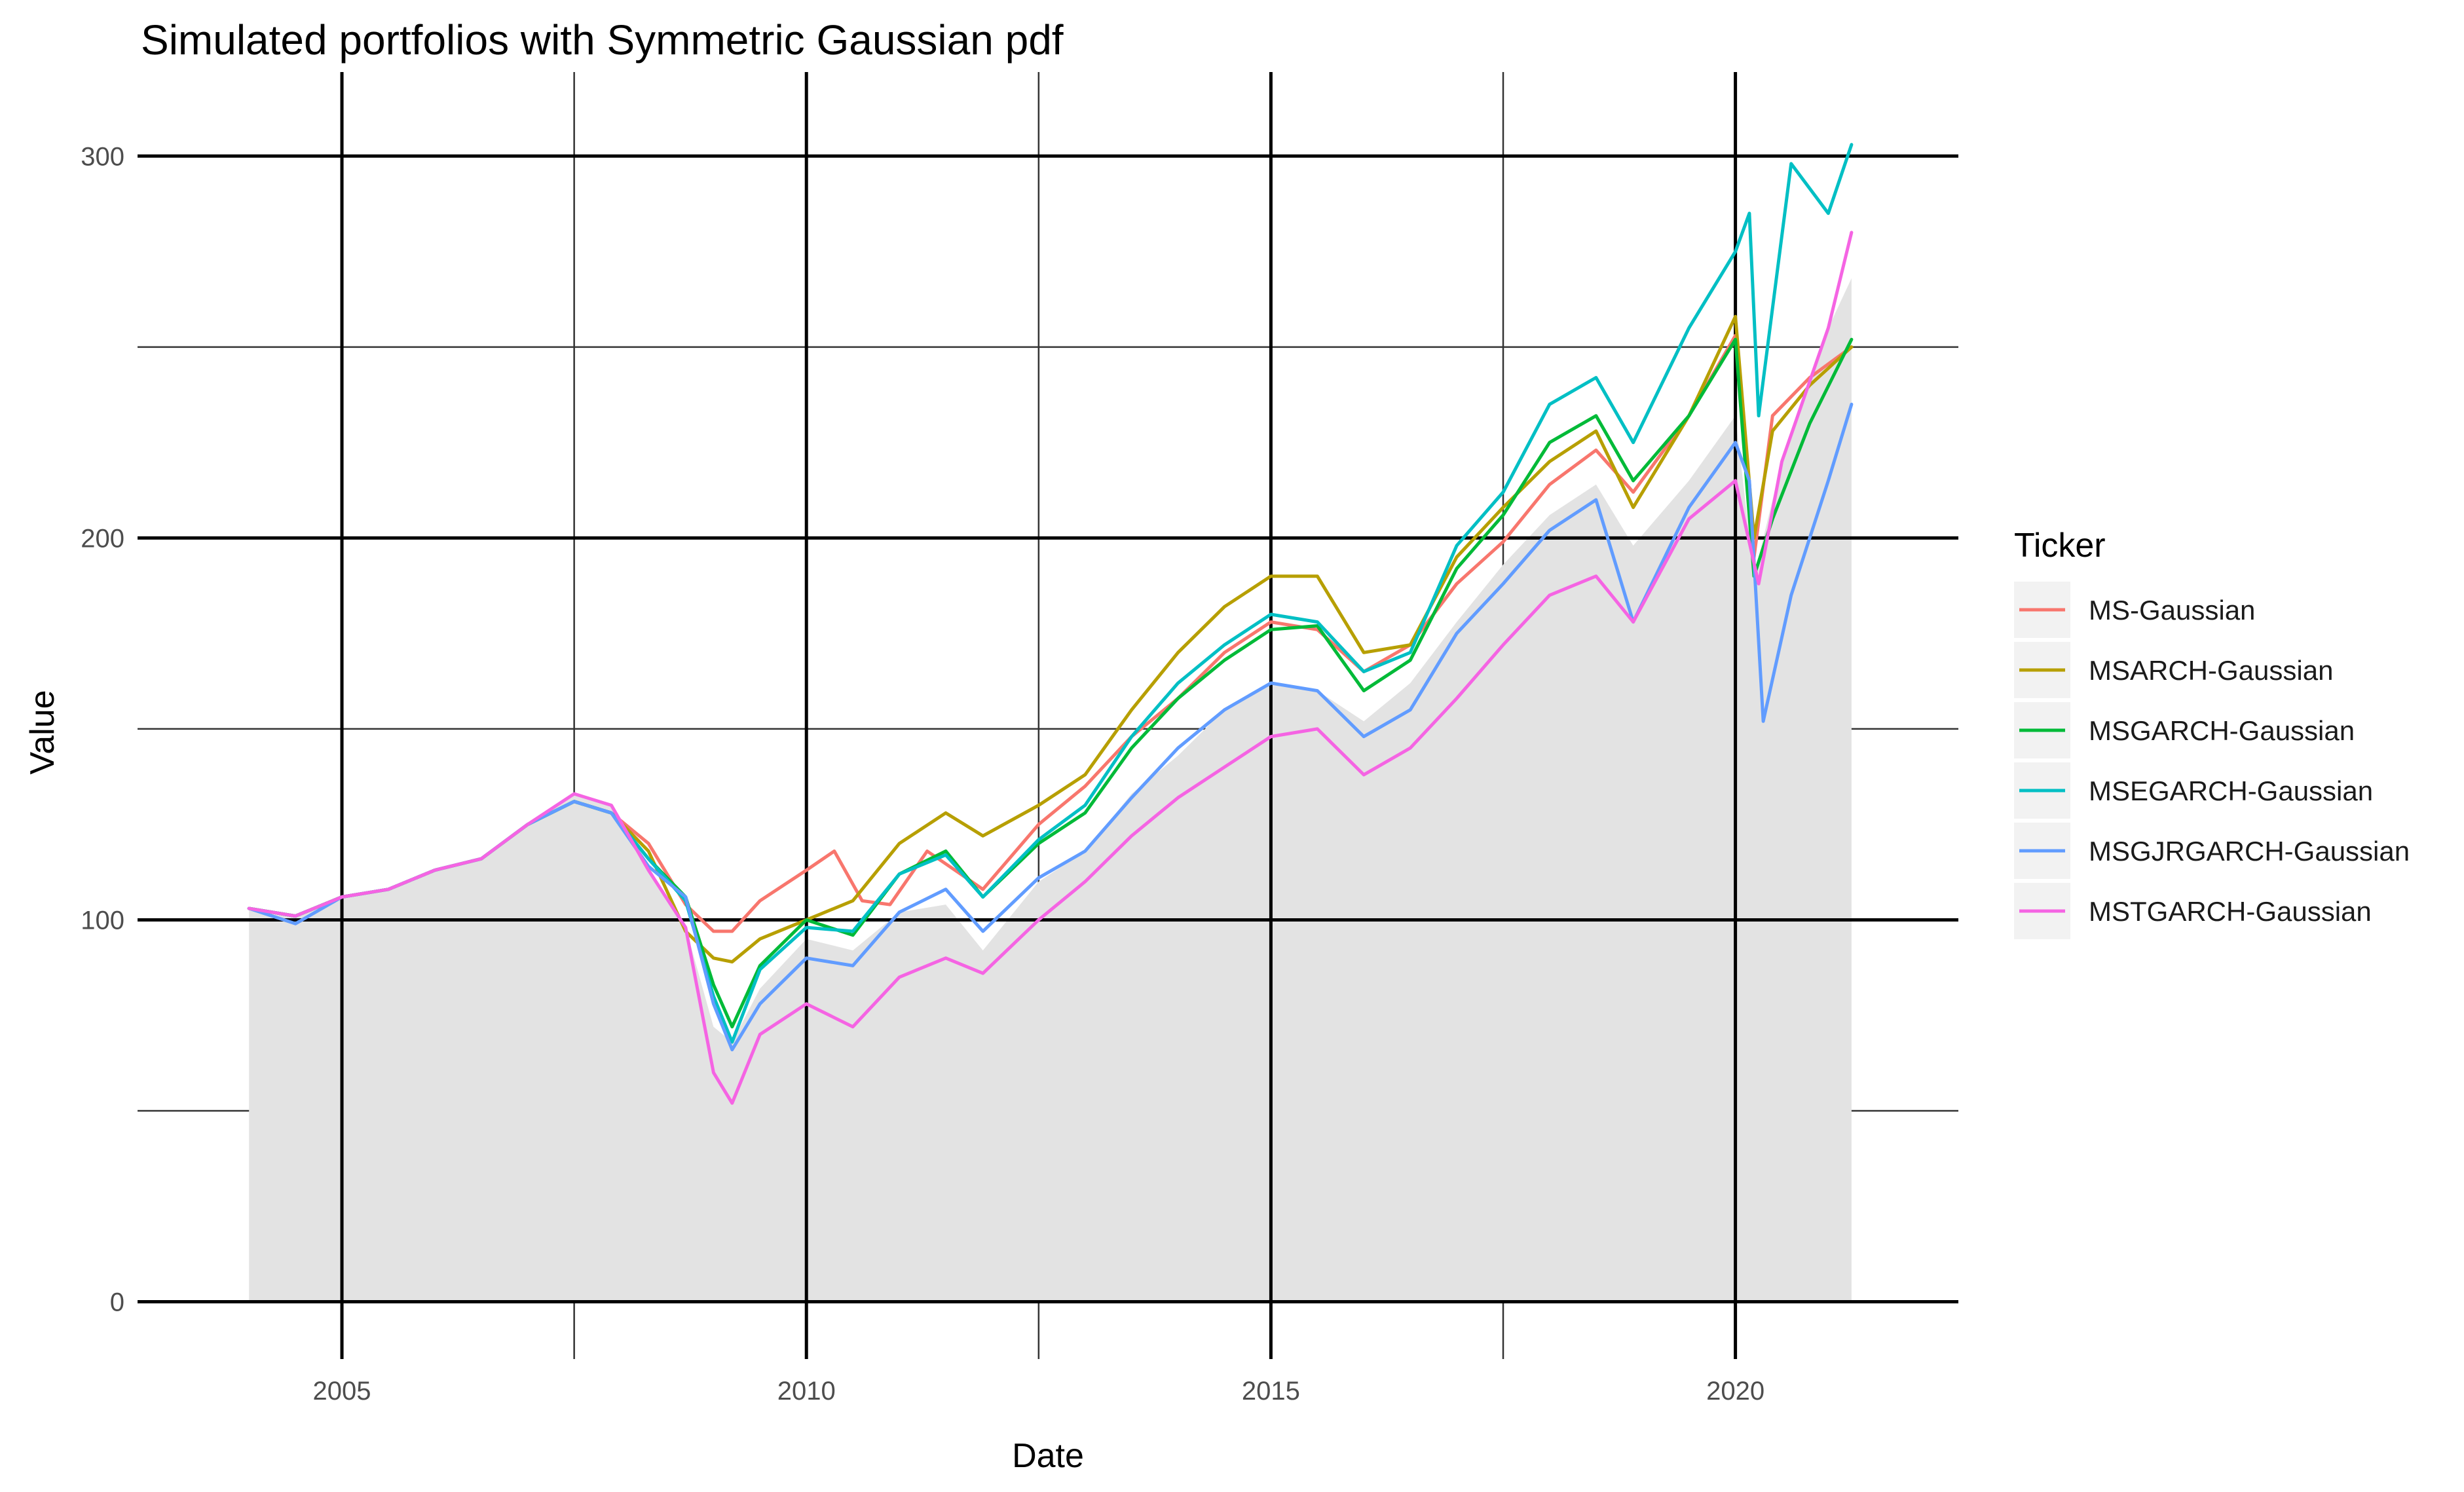  What do you see at coordinates (43, 732) in the screenshot?
I see `y-axis-title: Value` at bounding box center [43, 732].